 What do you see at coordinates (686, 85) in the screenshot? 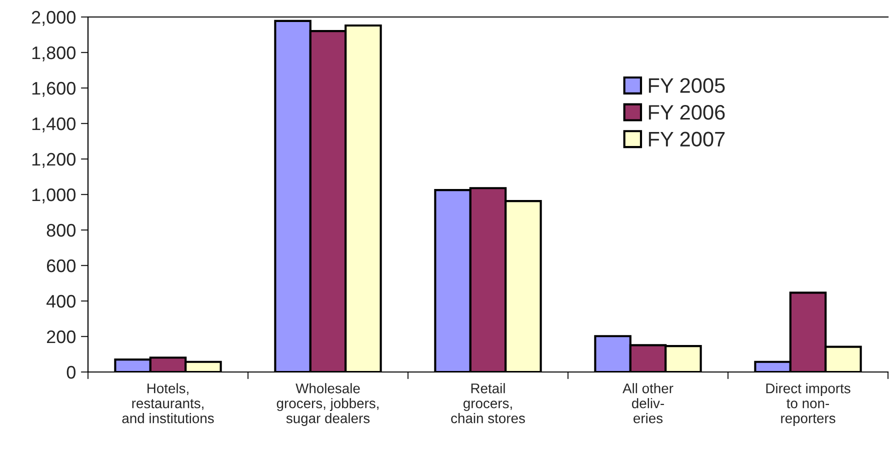
I see `legend-label: FY 2005` at bounding box center [686, 85].